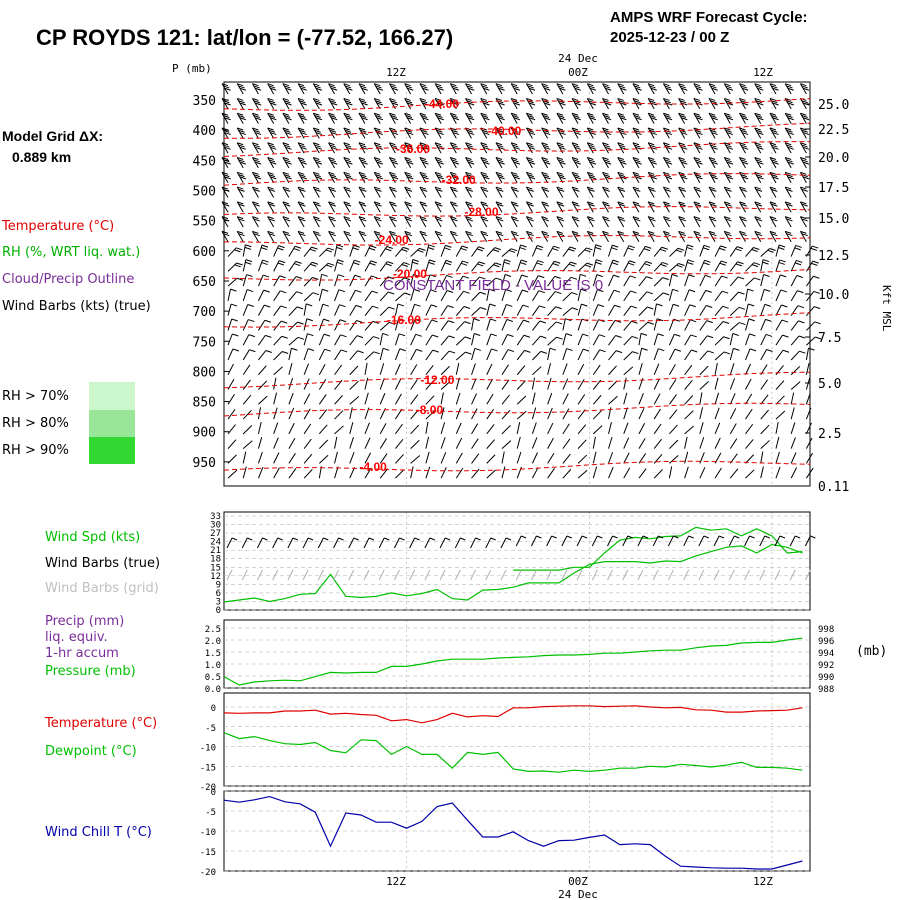  I want to click on pressure-tick: 992, so click(826, 666).